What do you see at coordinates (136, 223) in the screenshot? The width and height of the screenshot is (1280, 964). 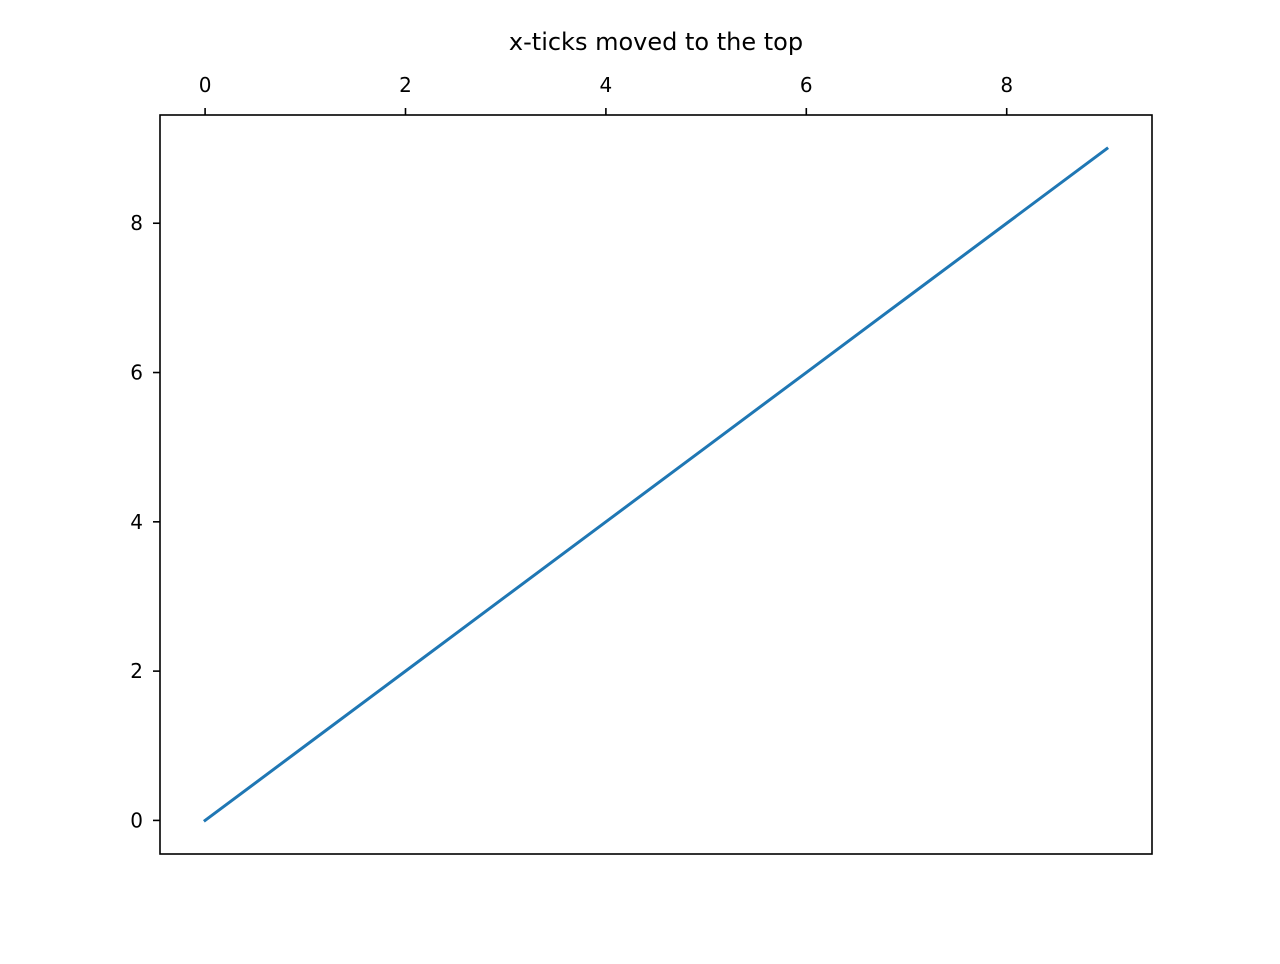 I see `y-tick-label: 8` at bounding box center [136, 223].